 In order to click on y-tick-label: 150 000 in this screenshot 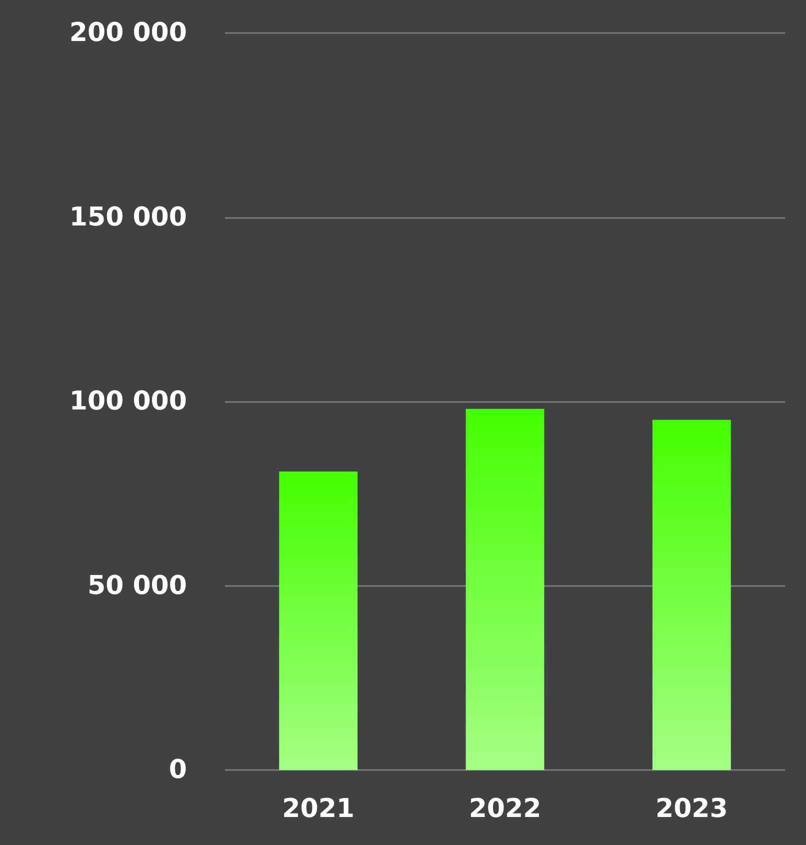, I will do `click(128, 217)`.